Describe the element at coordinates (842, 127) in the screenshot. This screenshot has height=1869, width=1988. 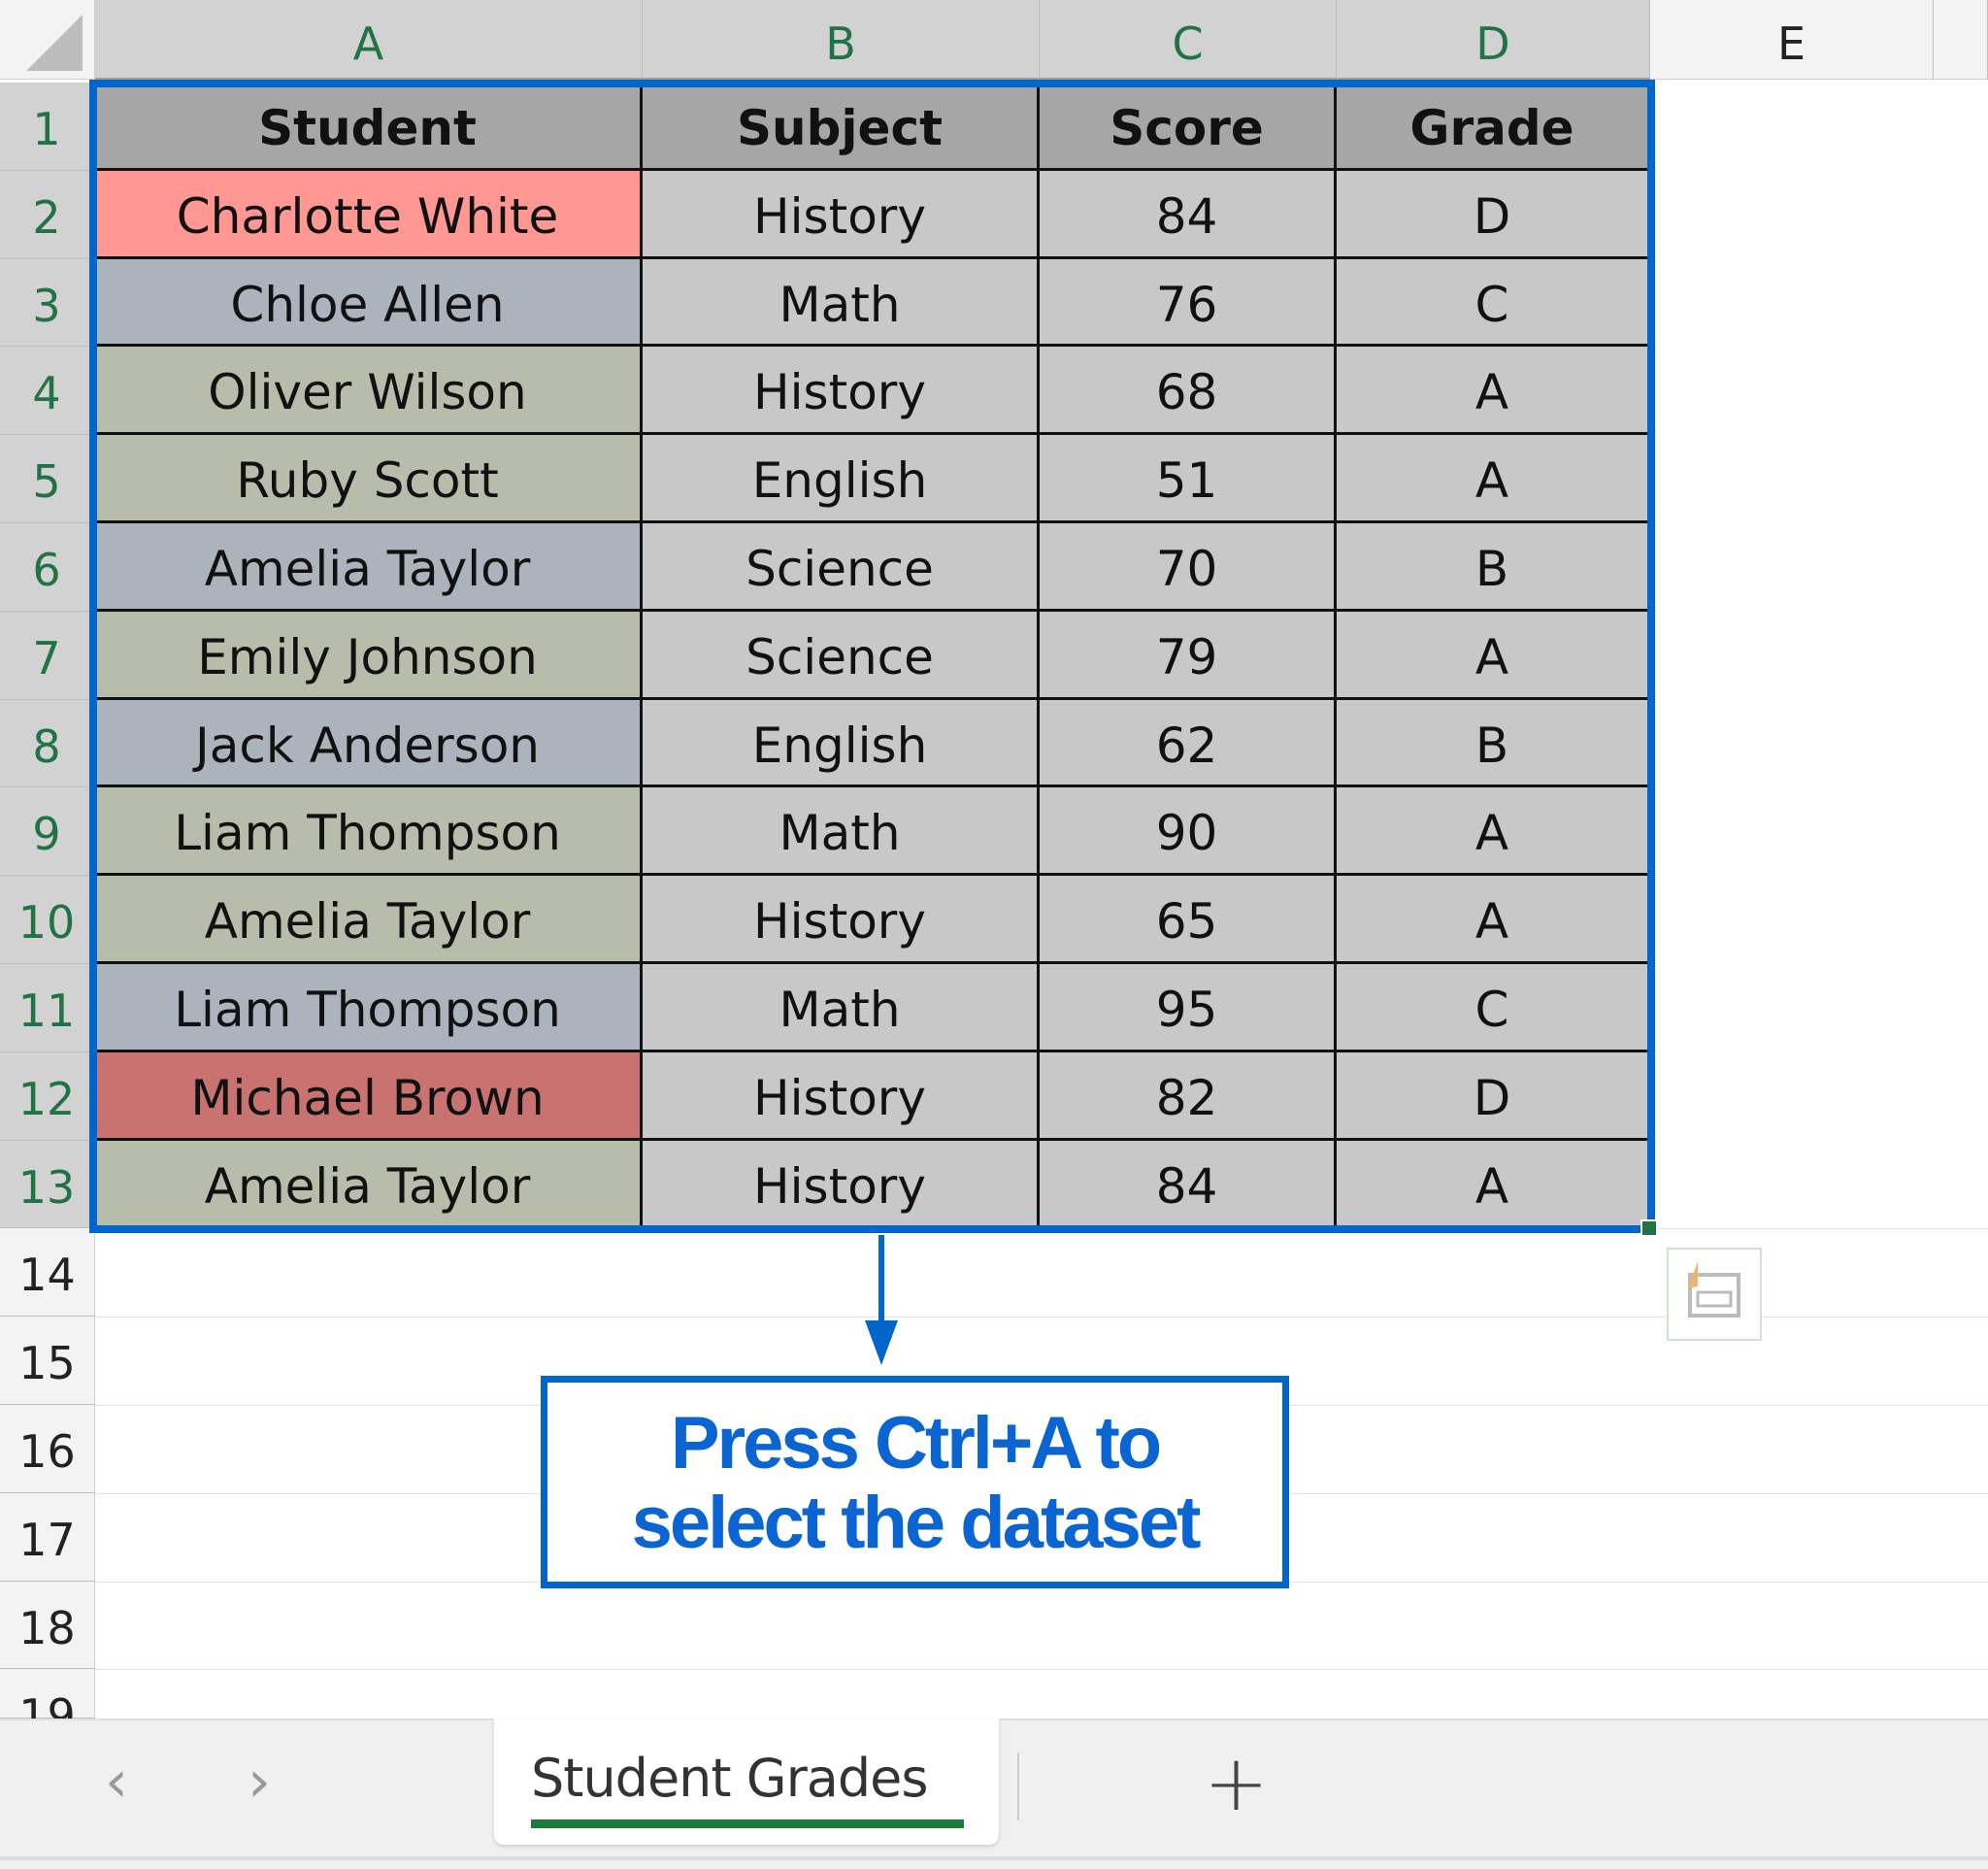
I see `header-cell-subject: Subject` at that location.